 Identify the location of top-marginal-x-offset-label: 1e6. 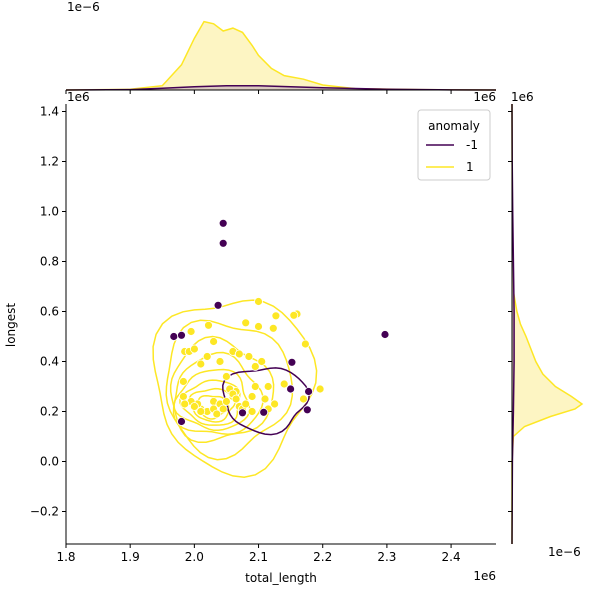
(484, 97).